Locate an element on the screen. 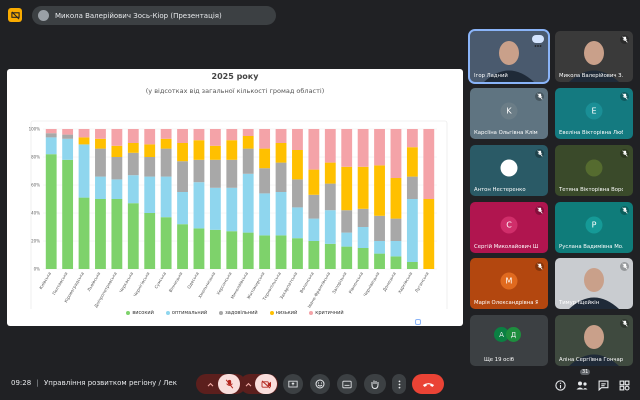 The image size is (640, 400). participant-avatar: M is located at coordinates (509, 281).